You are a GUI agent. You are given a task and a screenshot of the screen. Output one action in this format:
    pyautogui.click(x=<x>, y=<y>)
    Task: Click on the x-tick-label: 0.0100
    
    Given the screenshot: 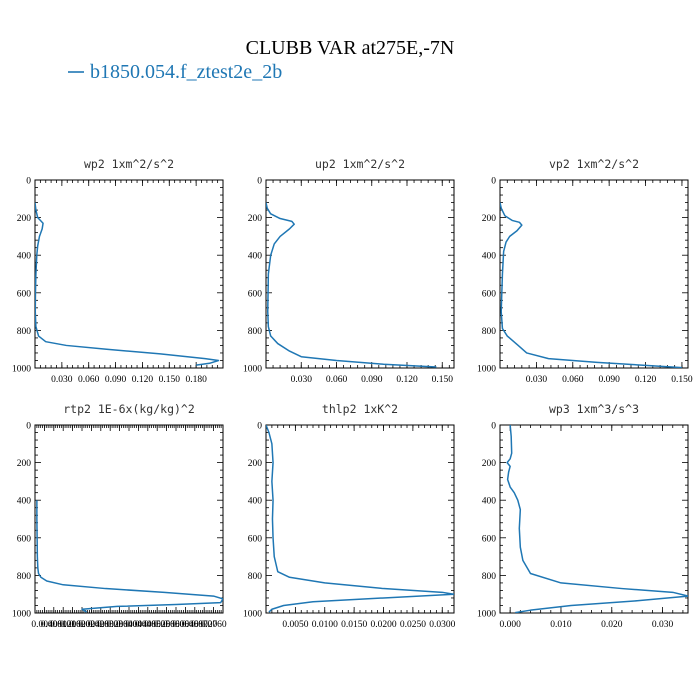 What is the action you would take?
    pyautogui.click(x=325, y=625)
    